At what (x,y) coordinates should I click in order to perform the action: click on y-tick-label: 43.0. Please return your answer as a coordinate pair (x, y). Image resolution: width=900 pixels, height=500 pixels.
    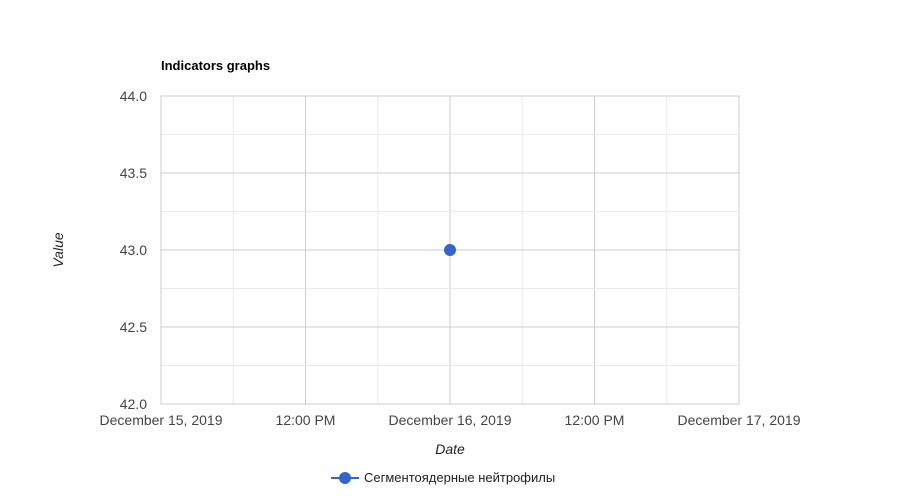
    Looking at the image, I should click on (133, 250).